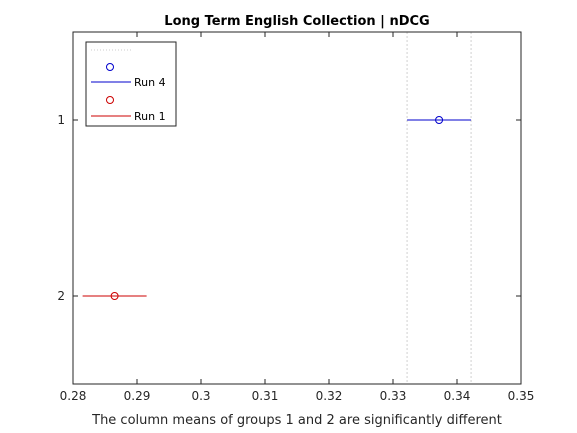  Describe the element at coordinates (200, 396) in the screenshot. I see `x-tick-label: 0.3` at that location.